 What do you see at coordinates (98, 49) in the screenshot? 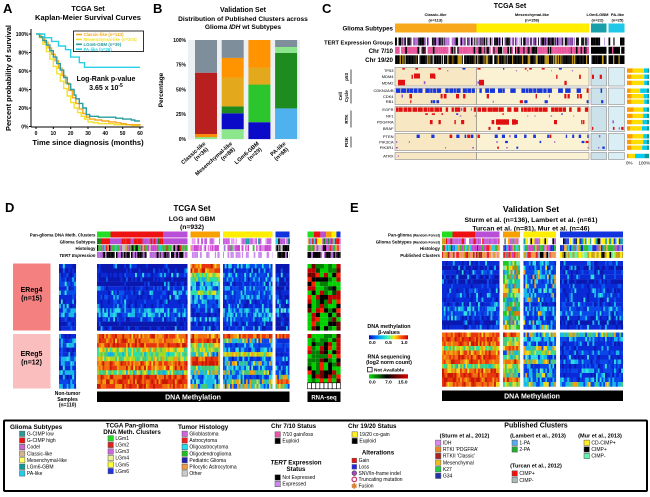
I see `svg-text: PA-like (n=26)` at bounding box center [98, 49].